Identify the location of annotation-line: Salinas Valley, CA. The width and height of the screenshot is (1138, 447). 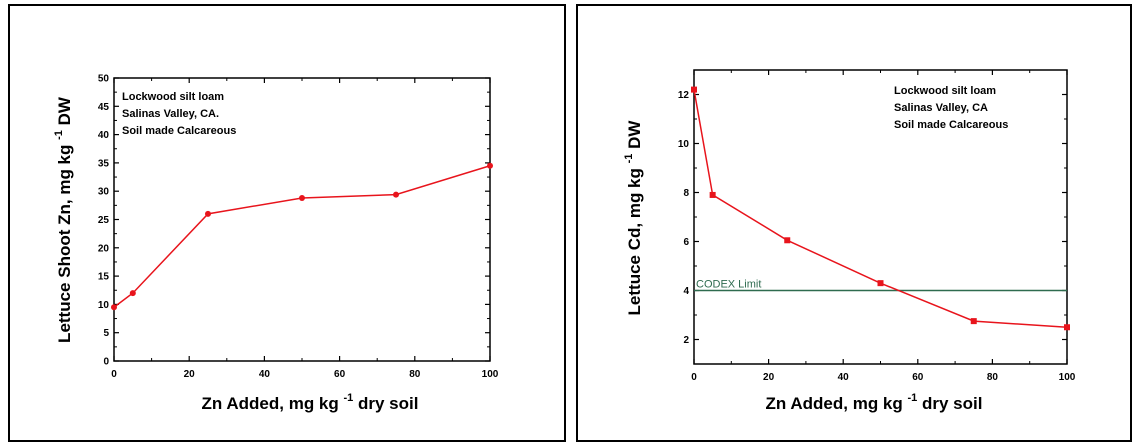
(941, 108).